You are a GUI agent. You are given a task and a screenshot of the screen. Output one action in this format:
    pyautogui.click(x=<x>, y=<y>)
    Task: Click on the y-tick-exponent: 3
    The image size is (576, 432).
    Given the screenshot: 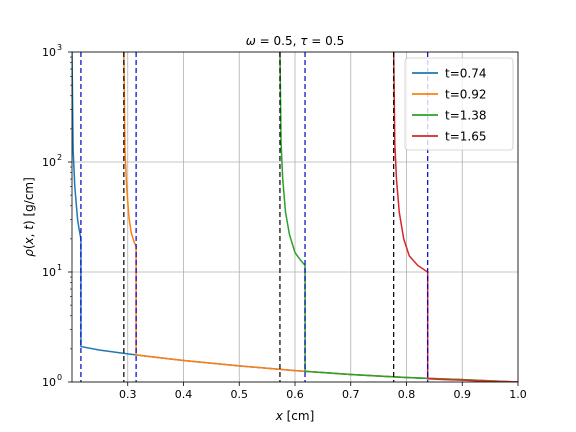 What is the action you would take?
    pyautogui.click(x=59, y=47)
    